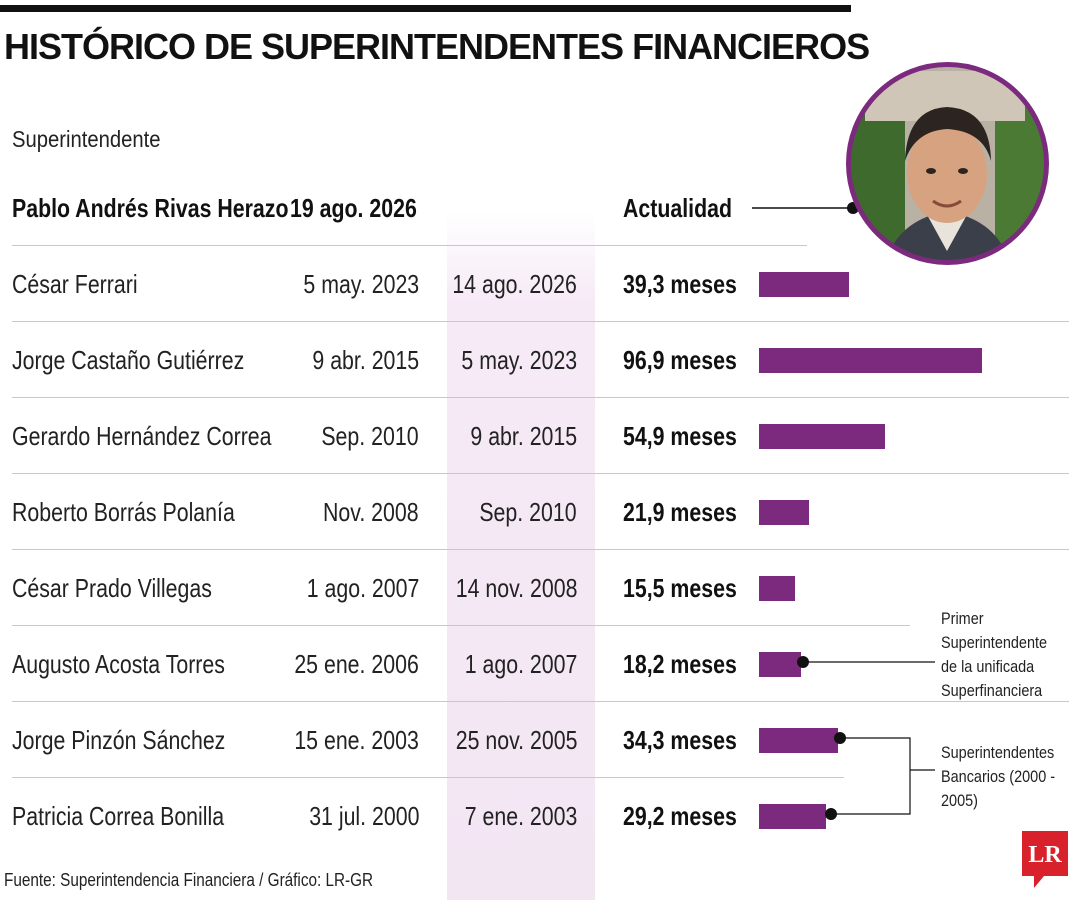  I want to click on note-banking-line: Bancarios (2000 -, so click(998, 776).